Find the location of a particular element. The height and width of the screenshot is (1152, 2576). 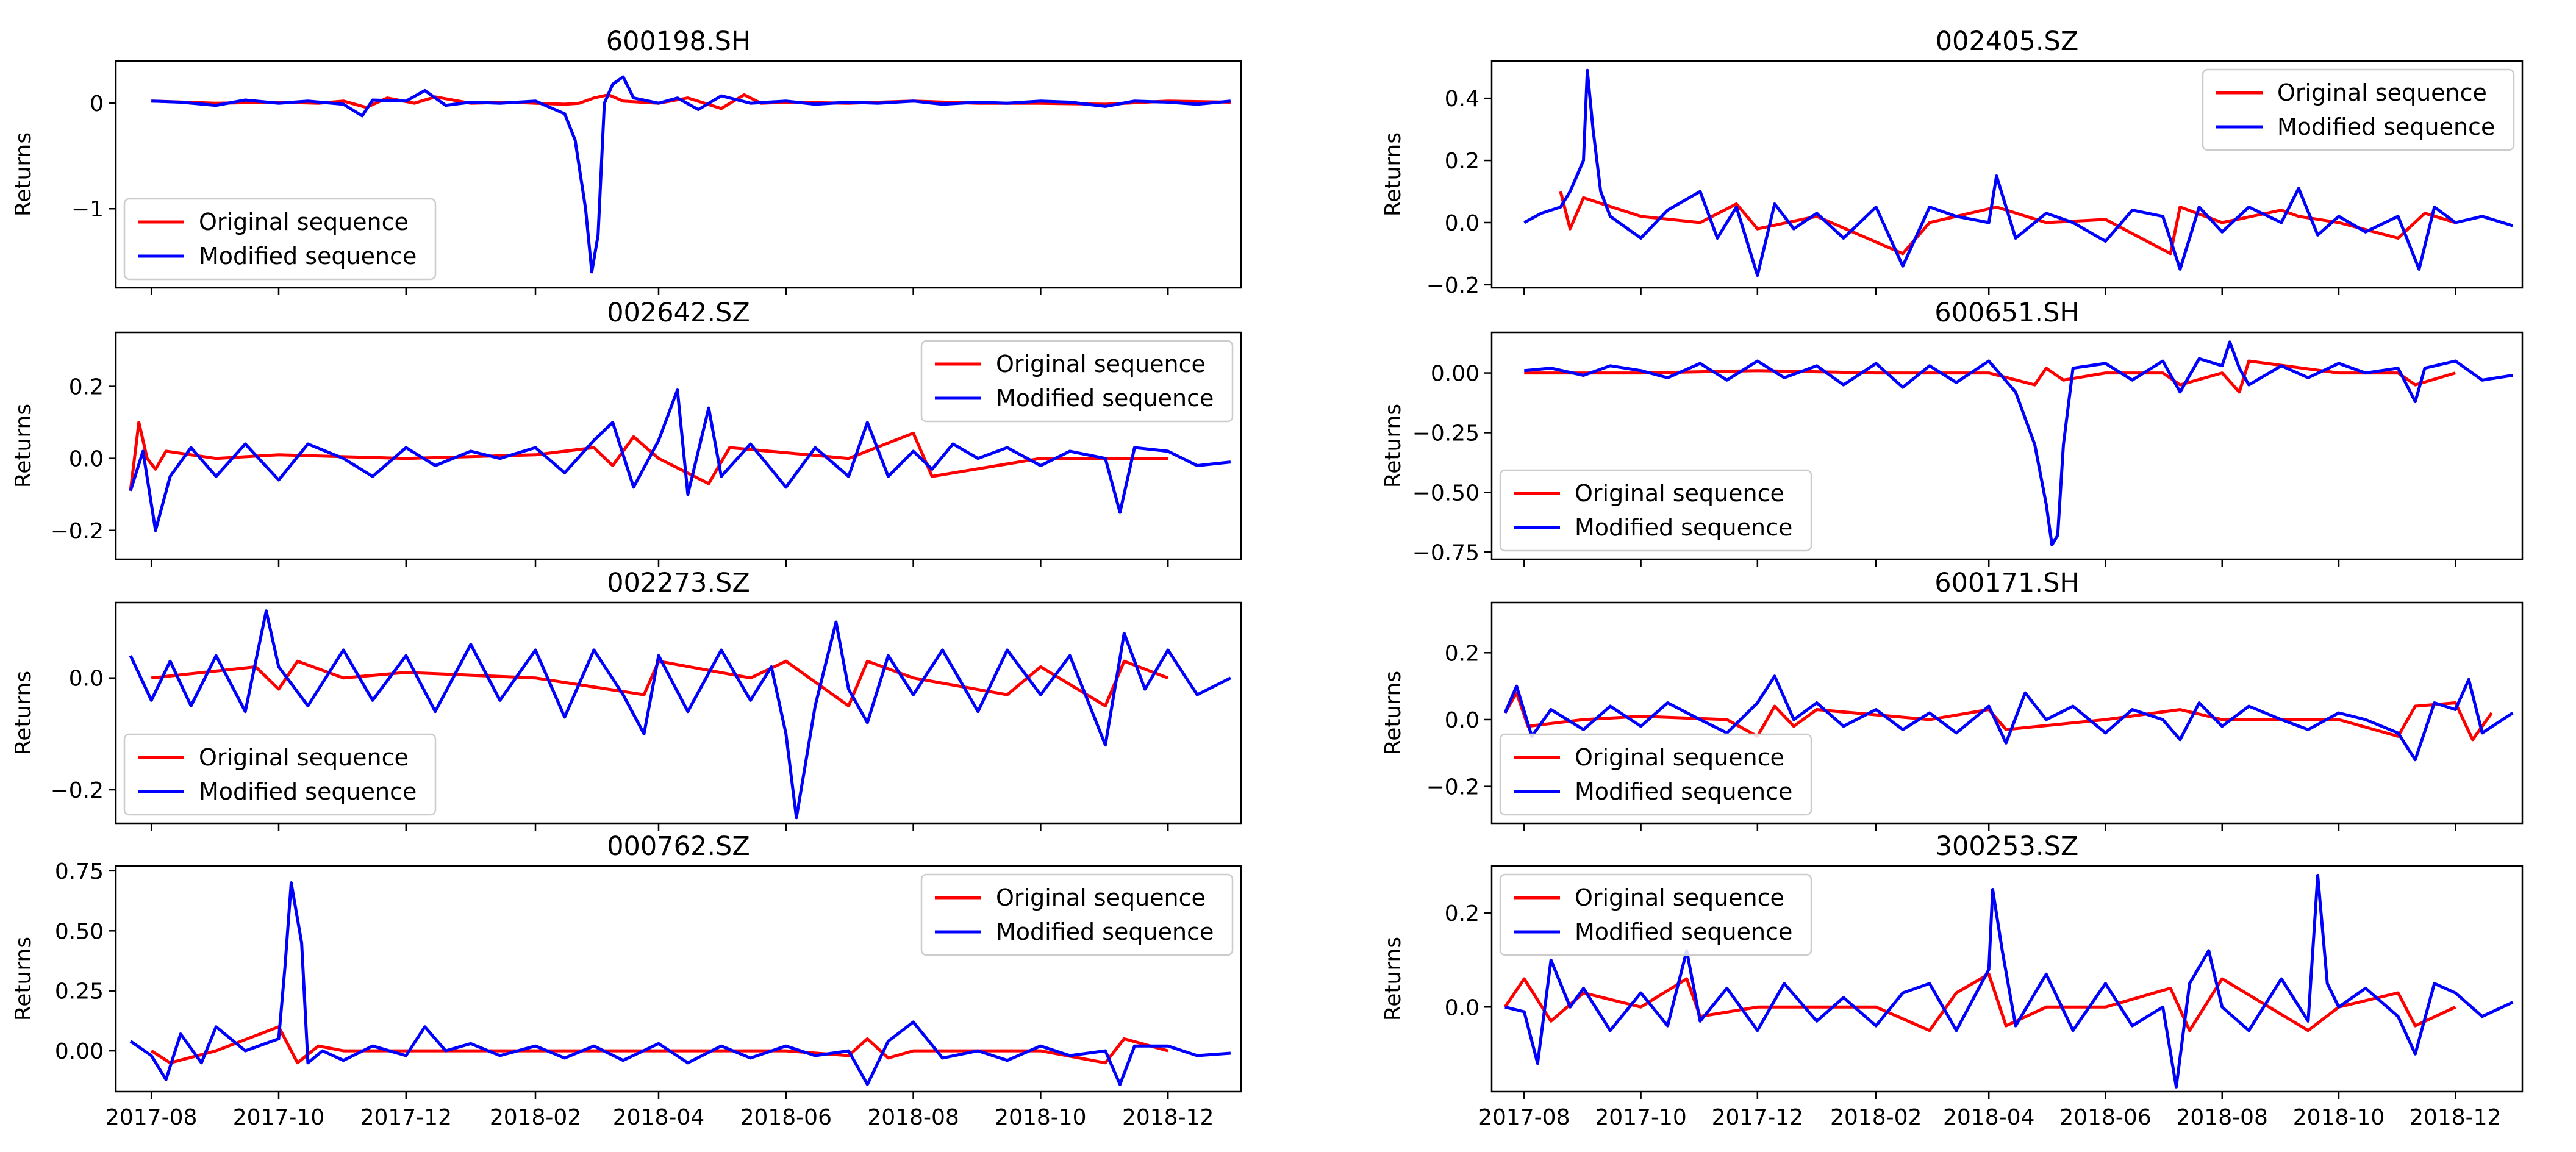

chart-title: 002642.SZ is located at coordinates (679, 313).